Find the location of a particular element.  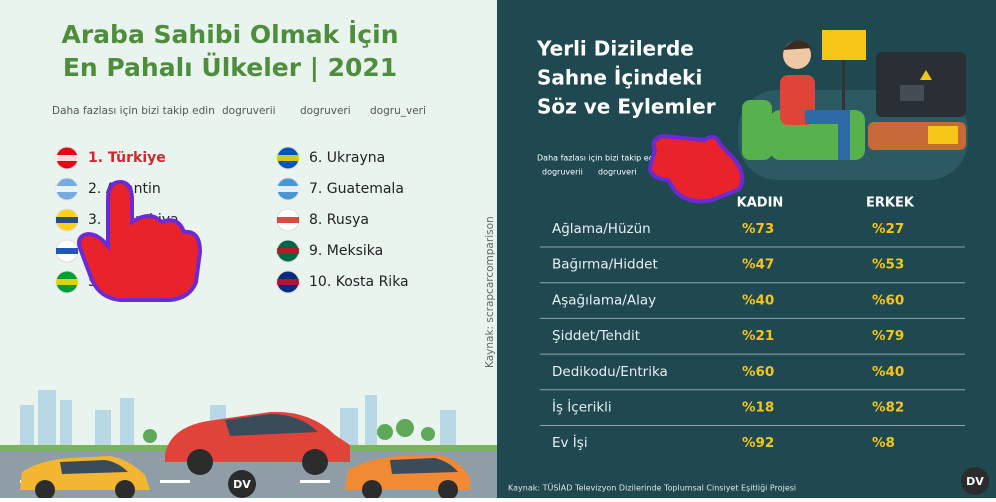

country: 7. Guatemala is located at coordinates (356, 189).